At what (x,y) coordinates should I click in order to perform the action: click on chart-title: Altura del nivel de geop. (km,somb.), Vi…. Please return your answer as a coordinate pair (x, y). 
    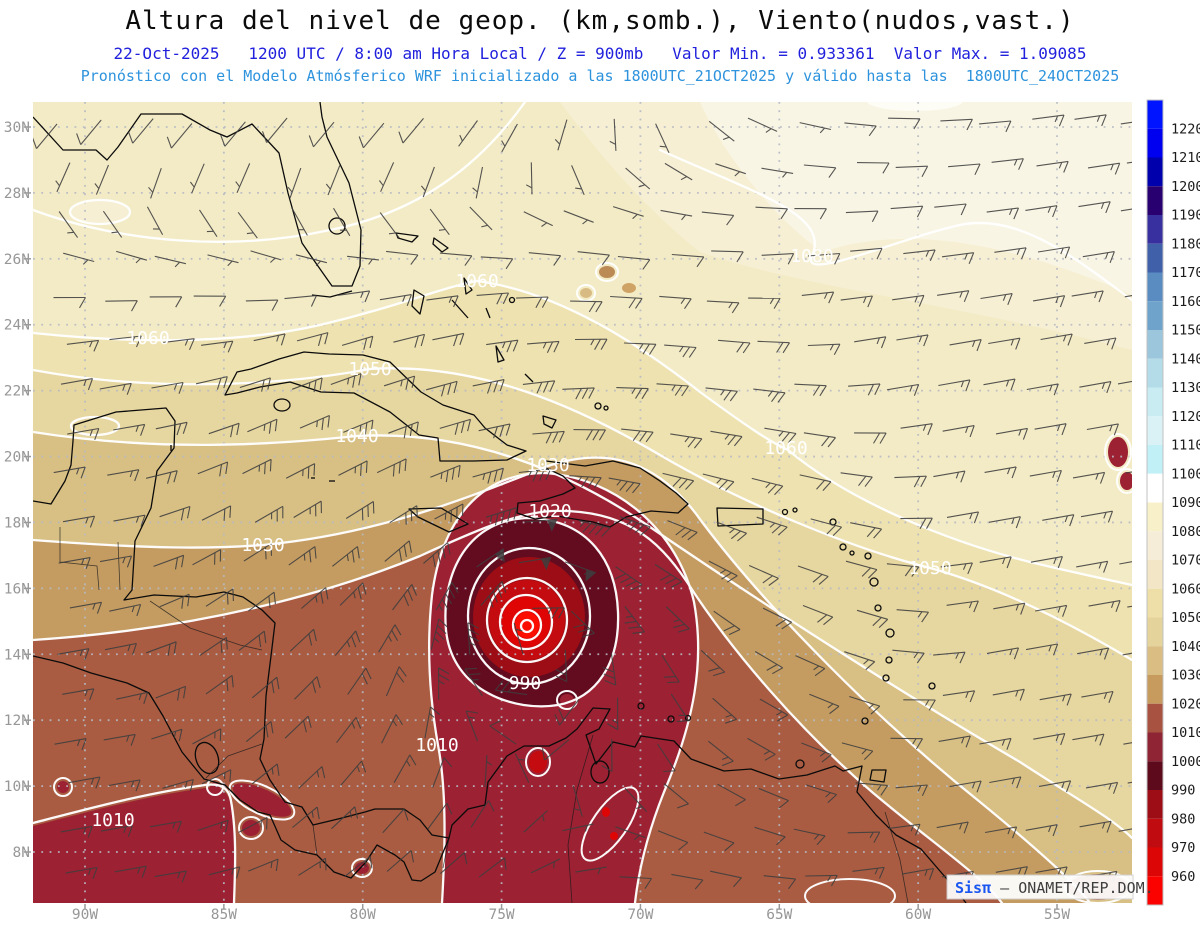
    Looking at the image, I should click on (600, 21).